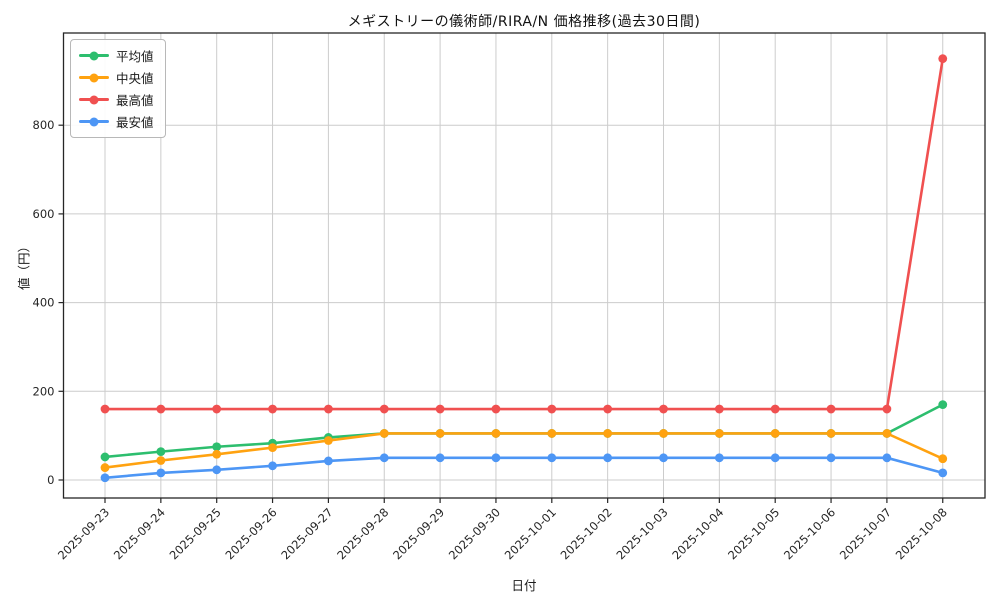 The height and width of the screenshot is (600, 1000). Describe the element at coordinates (474, 533) in the screenshot. I see `x-tick-label: 2025-09-30` at that location.